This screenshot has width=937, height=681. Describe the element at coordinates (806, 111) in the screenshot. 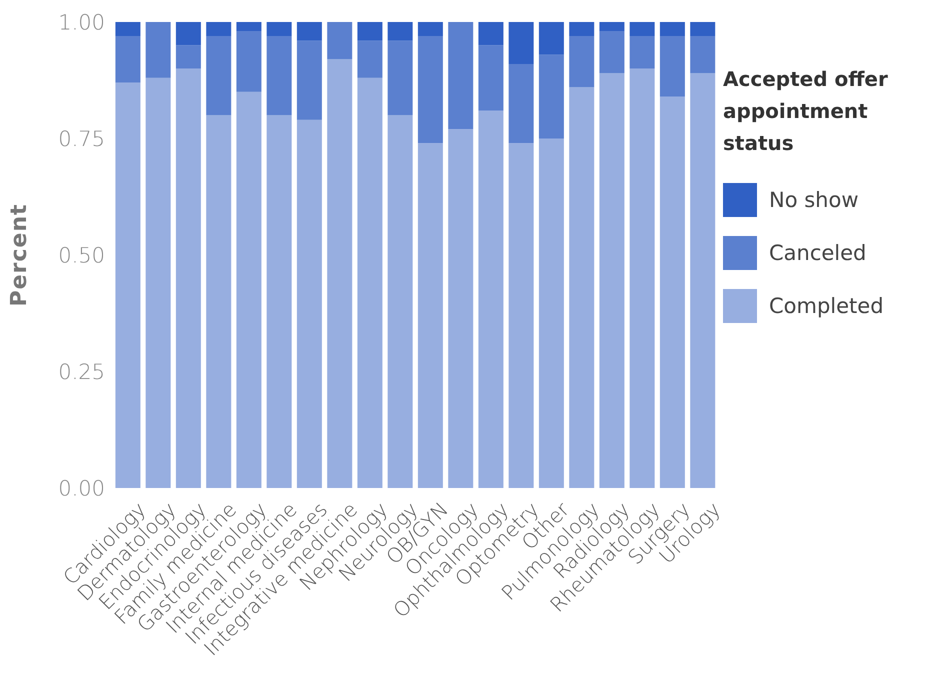

I see `legend-title: Accepted offer appointment status` at that location.